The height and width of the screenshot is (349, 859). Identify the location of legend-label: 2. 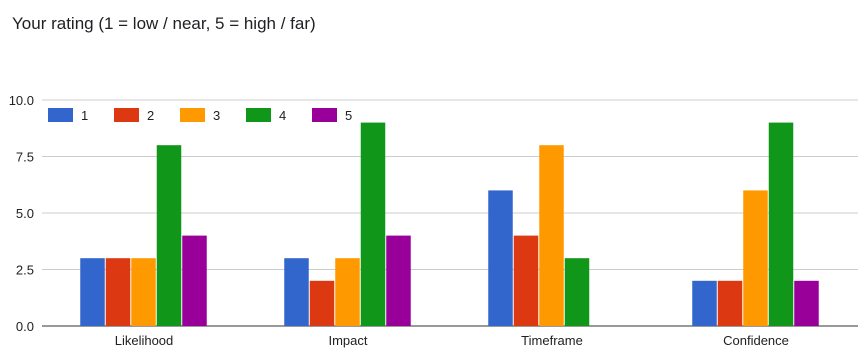
(150, 115).